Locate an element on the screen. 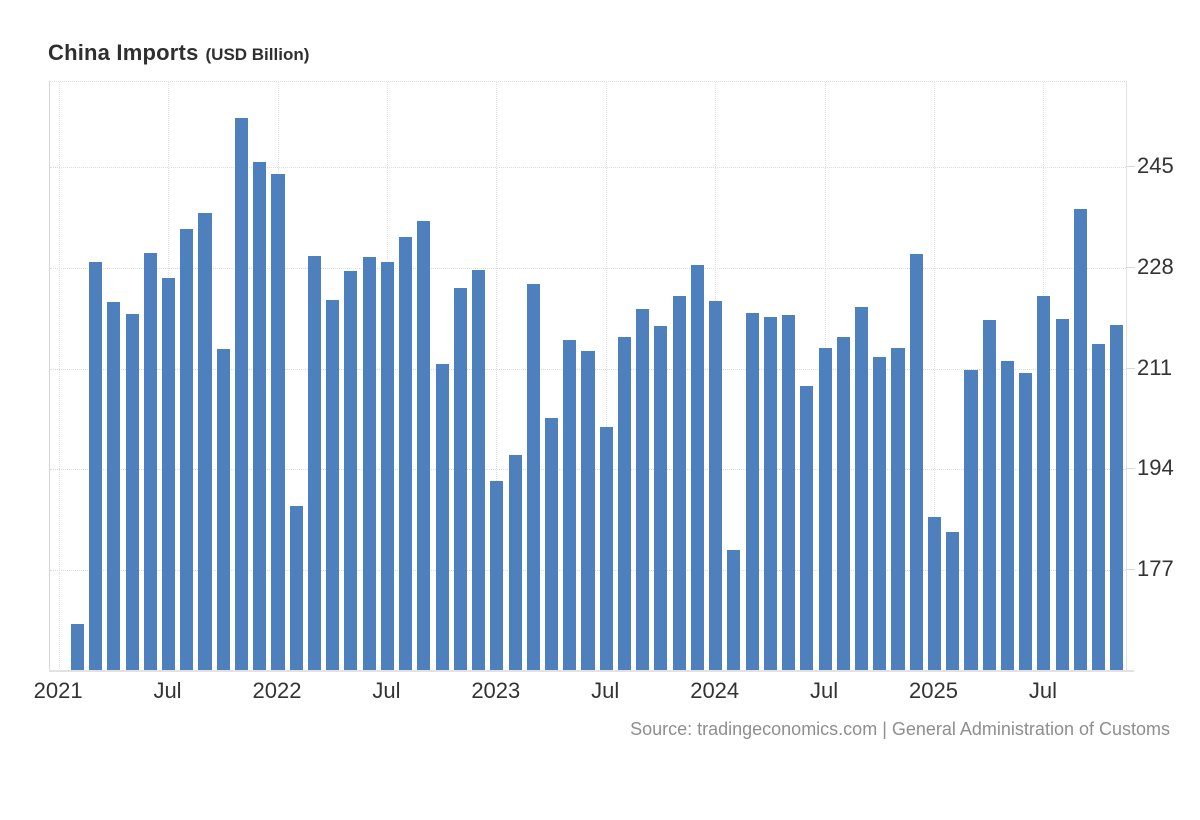 This screenshot has height=820, width=1200. bar-aug-2025 is located at coordinates (1062, 495).